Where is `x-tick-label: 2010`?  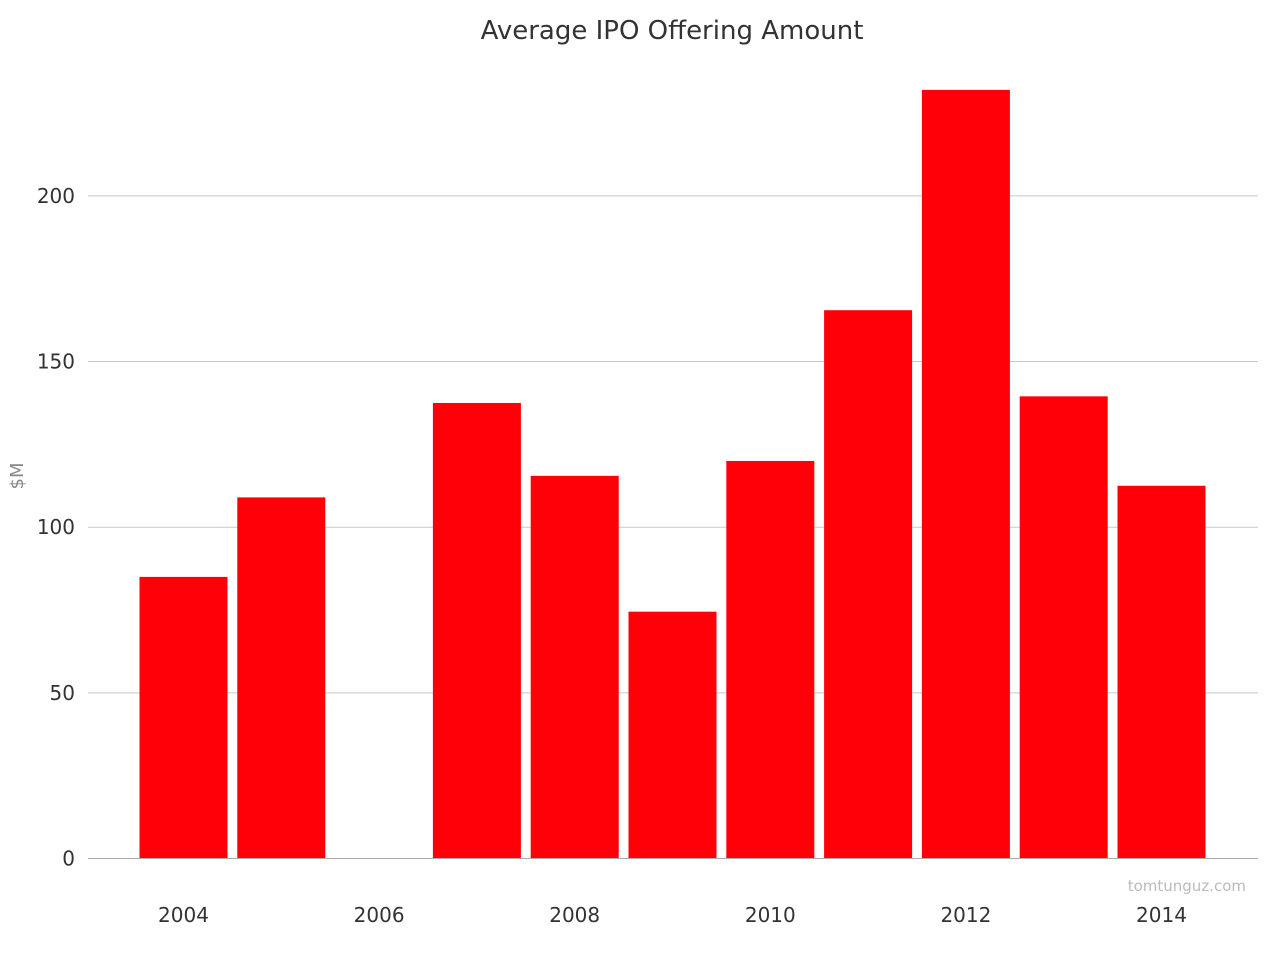
x-tick-label: 2010 is located at coordinates (770, 915).